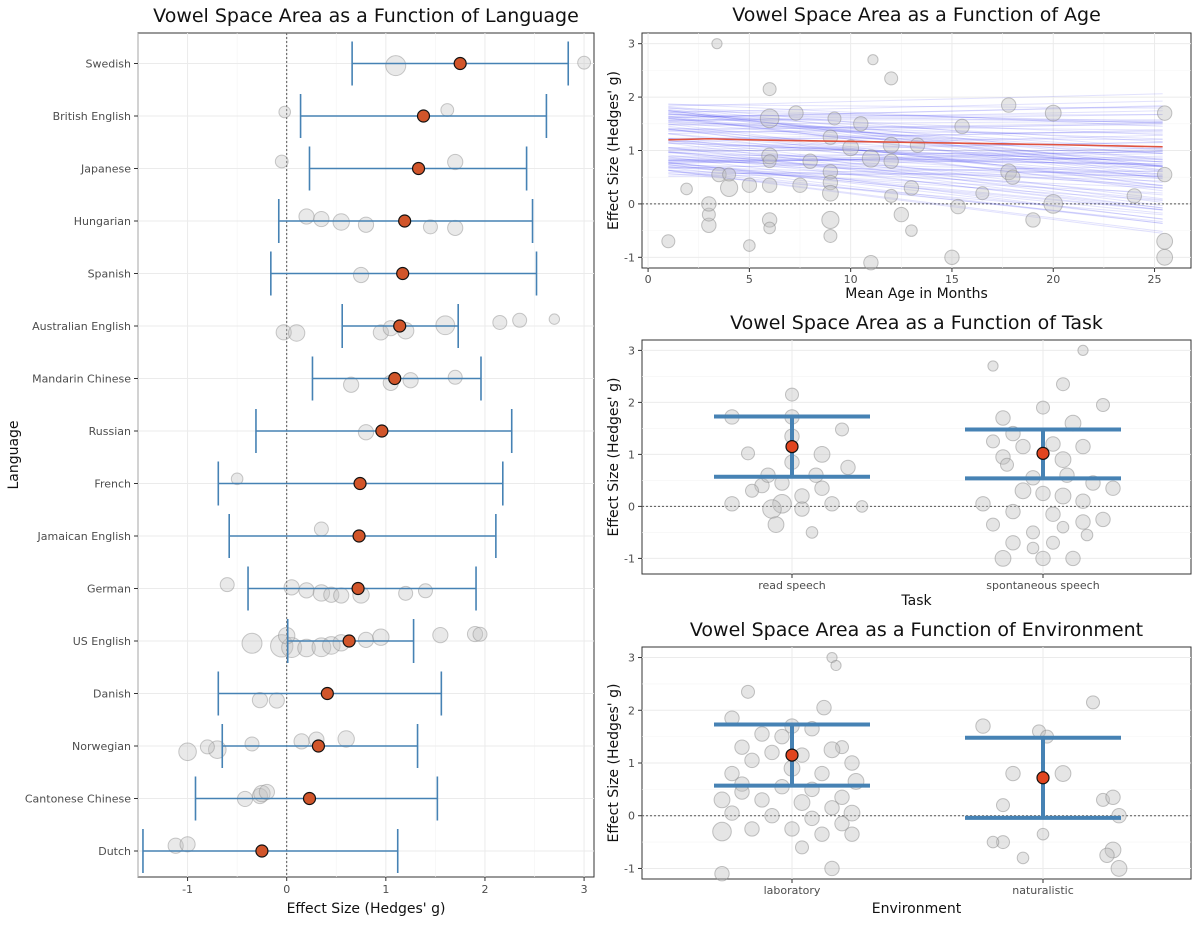 Image resolution: width=1200 pixels, height=927 pixels. What do you see at coordinates (112, 484) in the screenshot?
I see `language-tick-label: French` at bounding box center [112, 484].